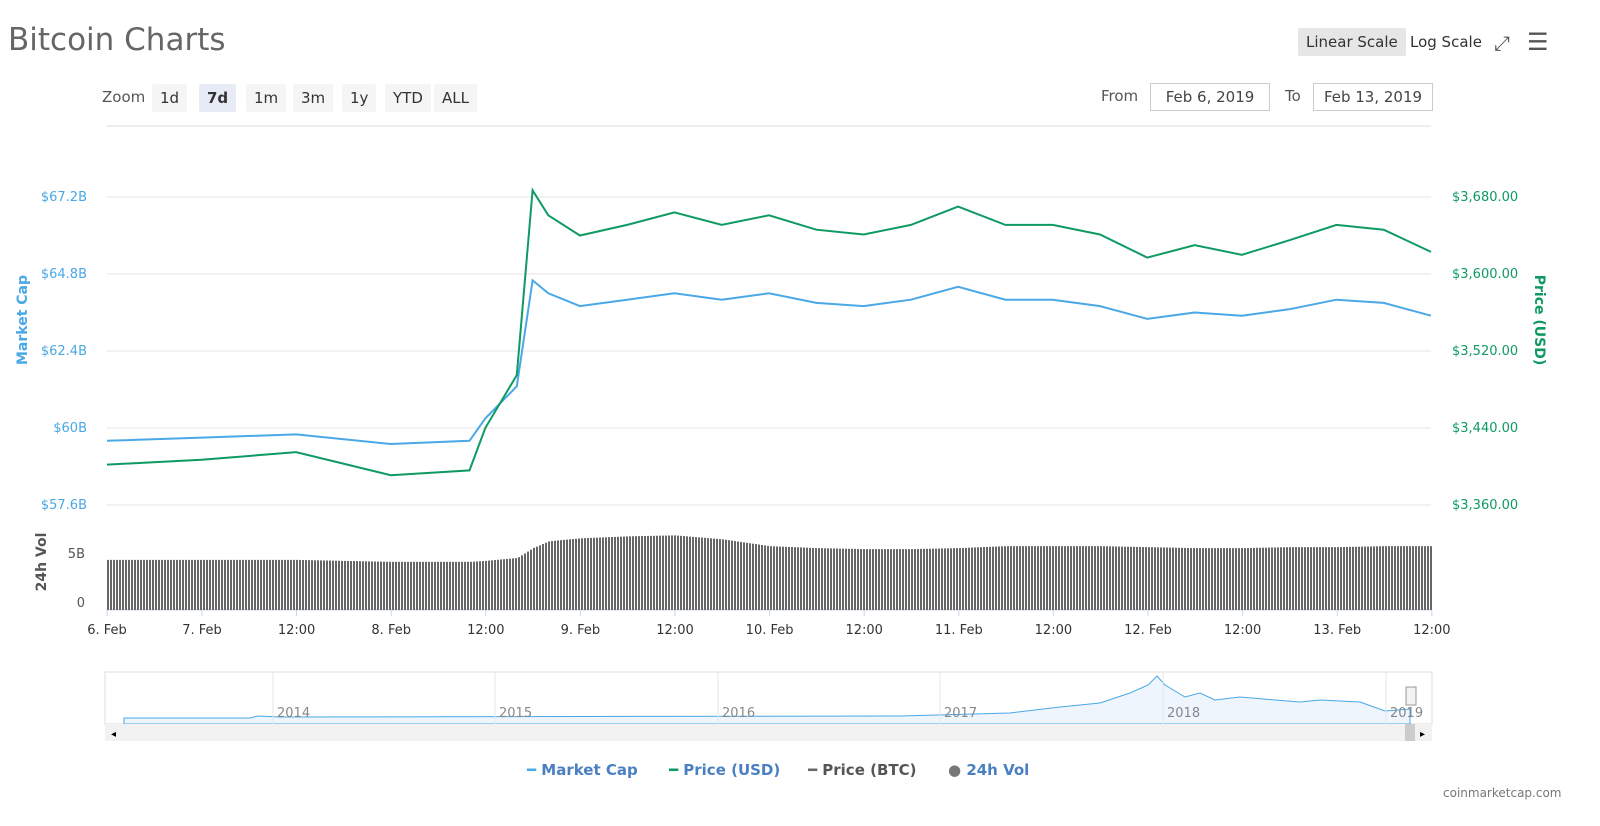 The width and height of the screenshot is (1600, 826). I want to click on zoom-all: ALL, so click(455, 98).